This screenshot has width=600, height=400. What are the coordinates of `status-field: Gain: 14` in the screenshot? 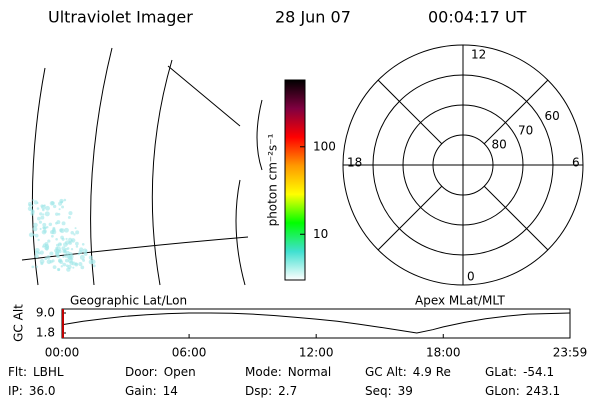 It's located at (151, 391).